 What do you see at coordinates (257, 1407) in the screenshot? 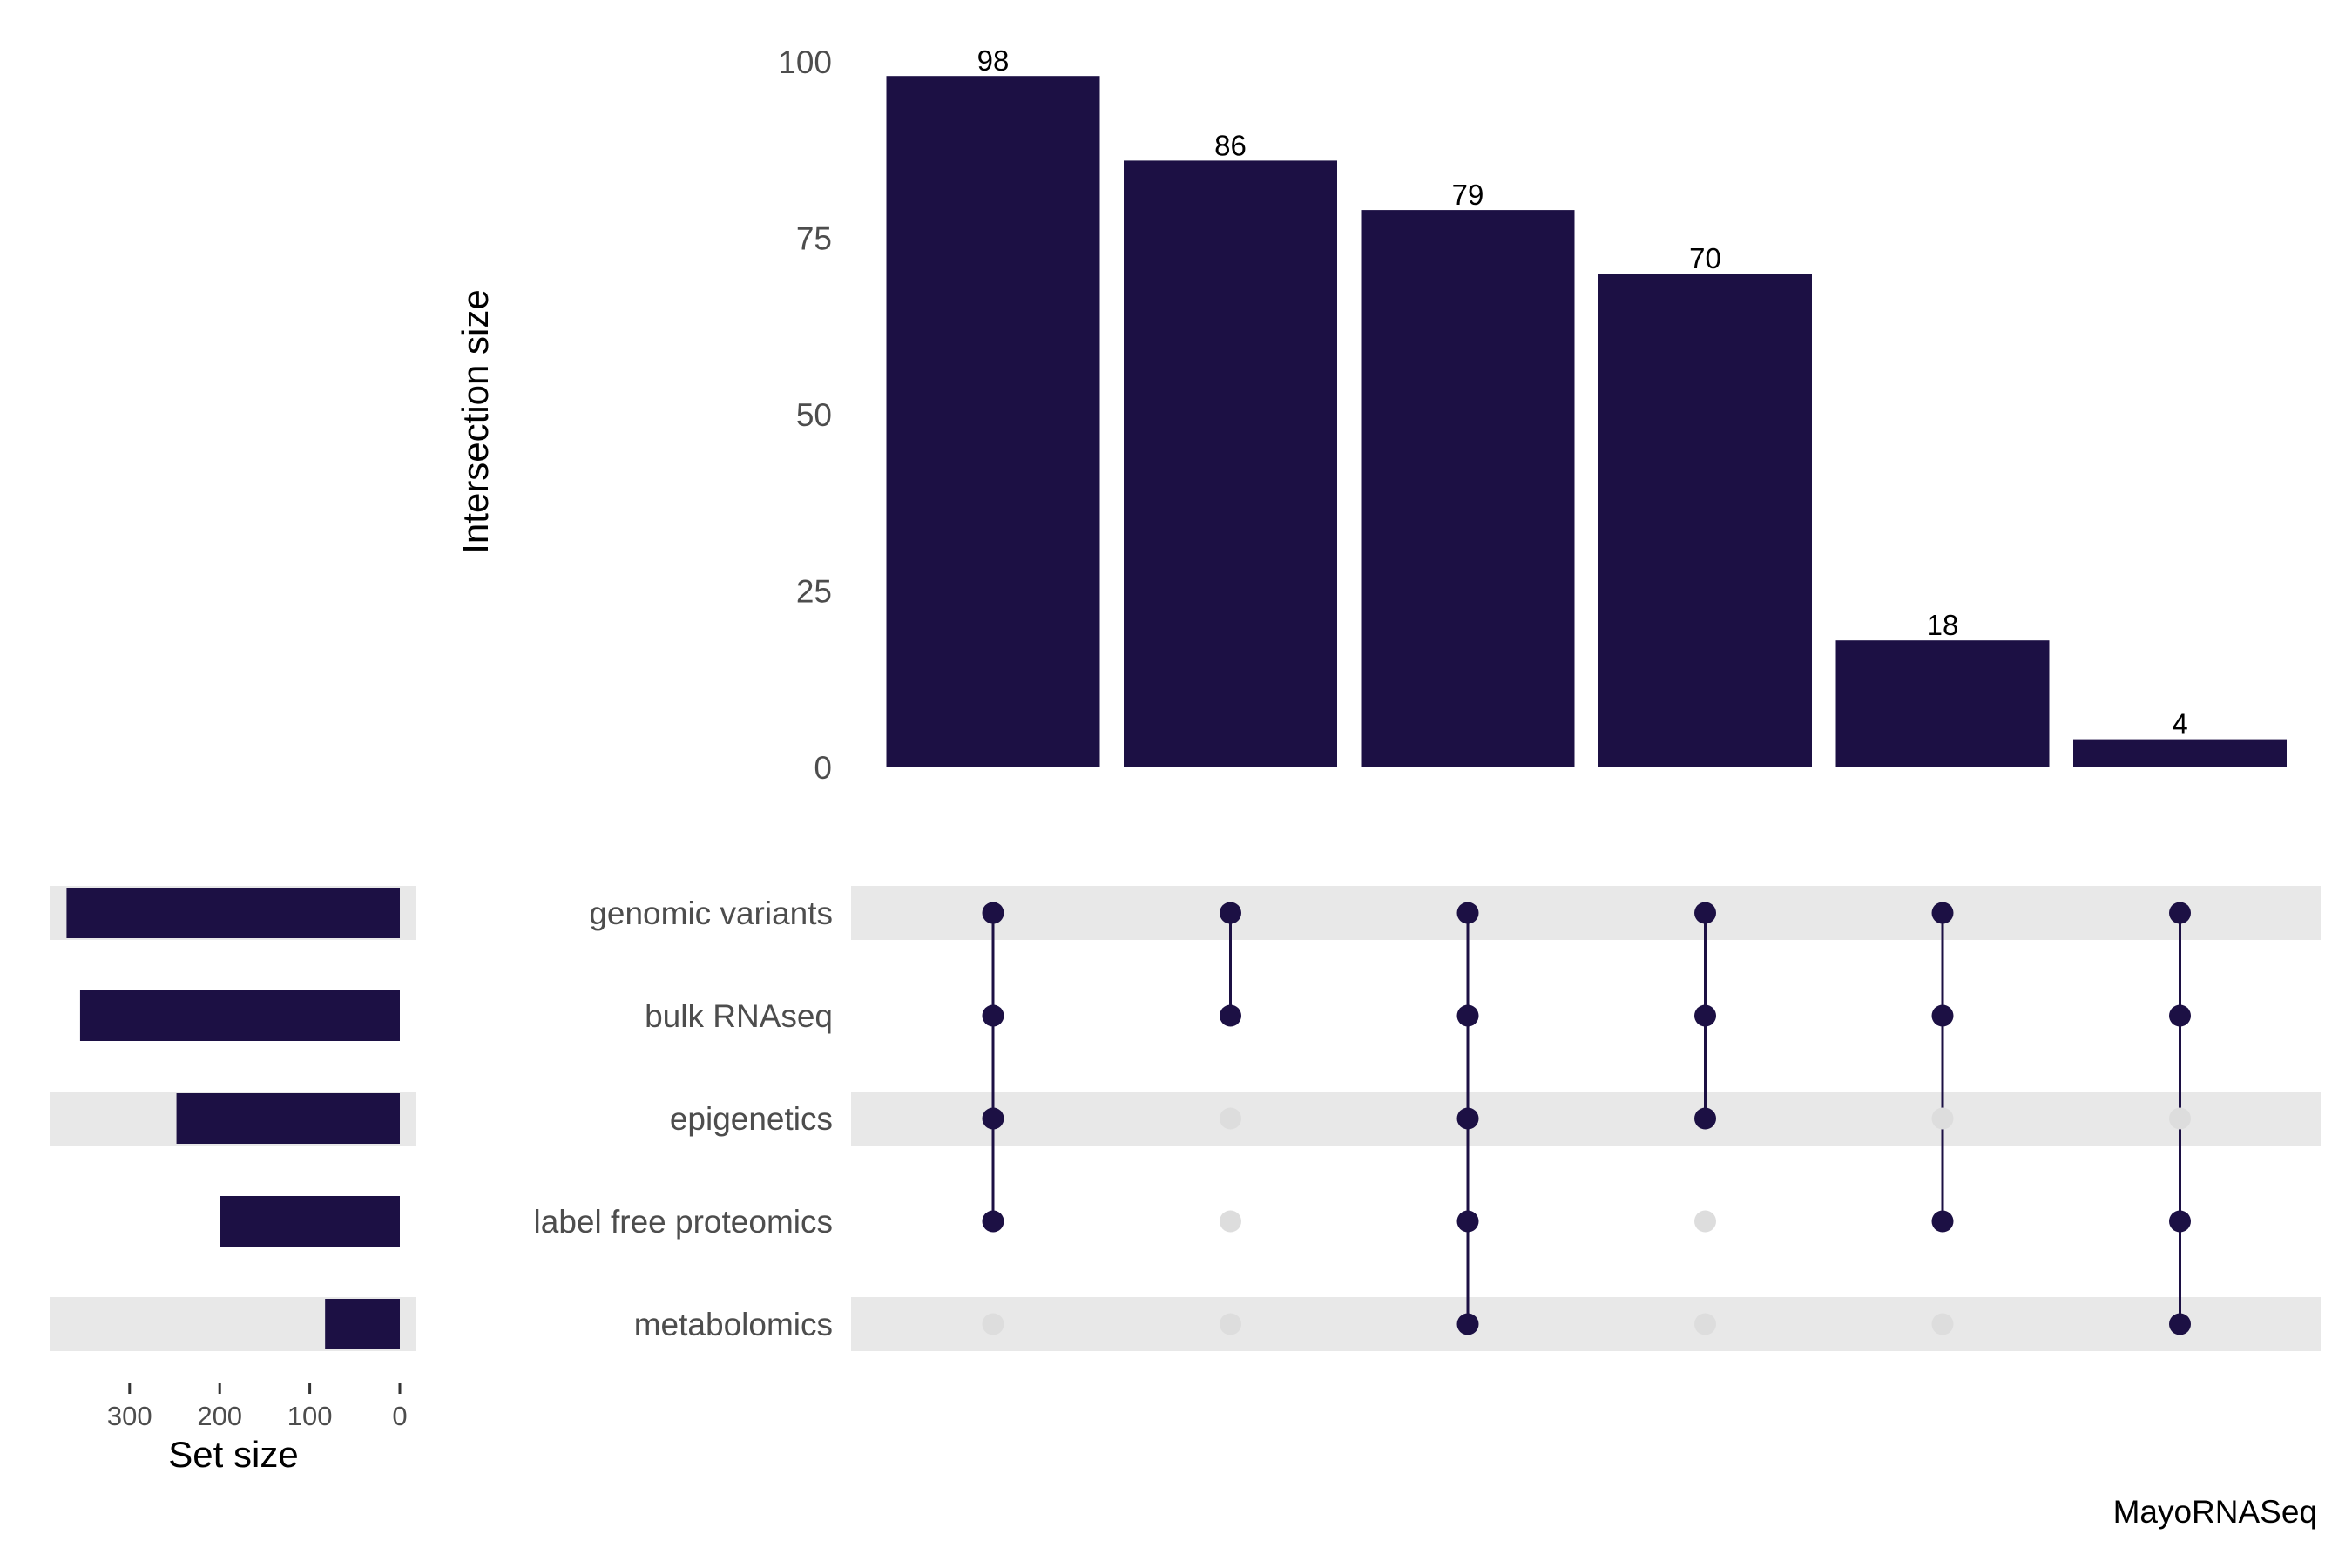
I see `set-size-axis: 300 200 100 0` at bounding box center [257, 1407].